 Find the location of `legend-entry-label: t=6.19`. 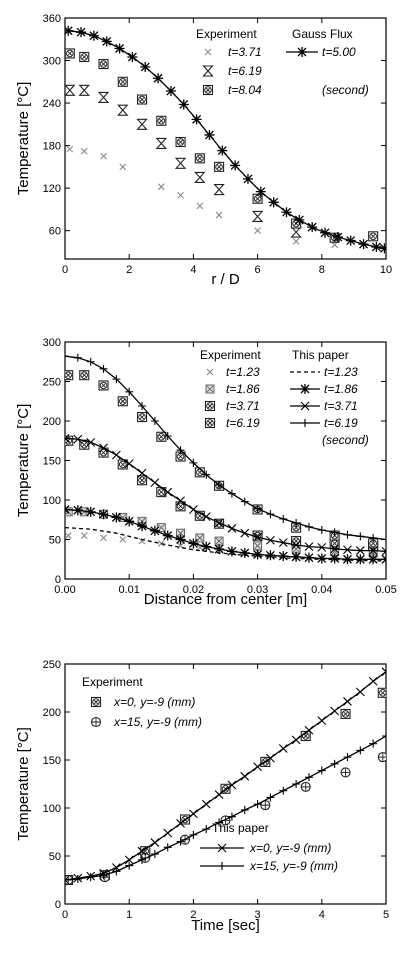

legend-entry-label: t=6.19 is located at coordinates (341, 423).